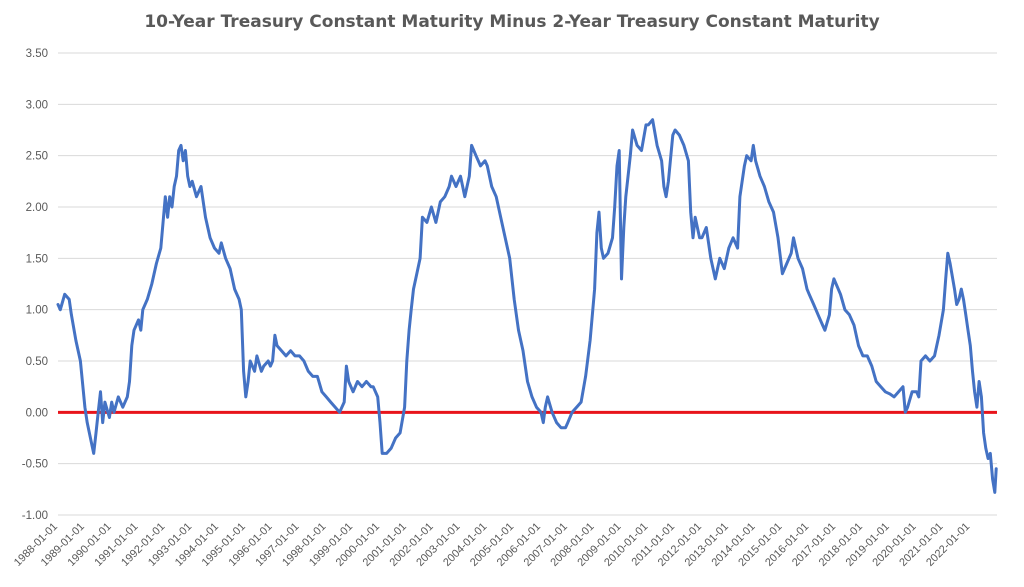 This screenshot has height=587, width=1024. What do you see at coordinates (37, 311) in the screenshot?
I see `y-tick-label: 1.00` at bounding box center [37, 311].